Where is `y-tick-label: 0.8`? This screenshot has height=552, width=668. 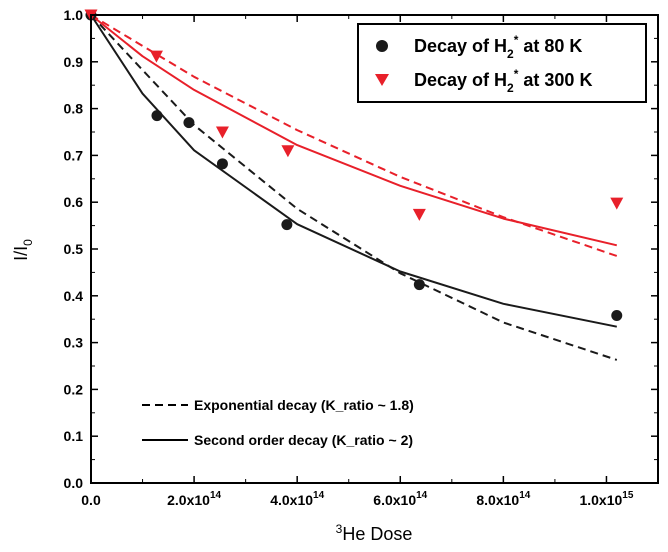 y-tick-label: 0.8 is located at coordinates (74, 109).